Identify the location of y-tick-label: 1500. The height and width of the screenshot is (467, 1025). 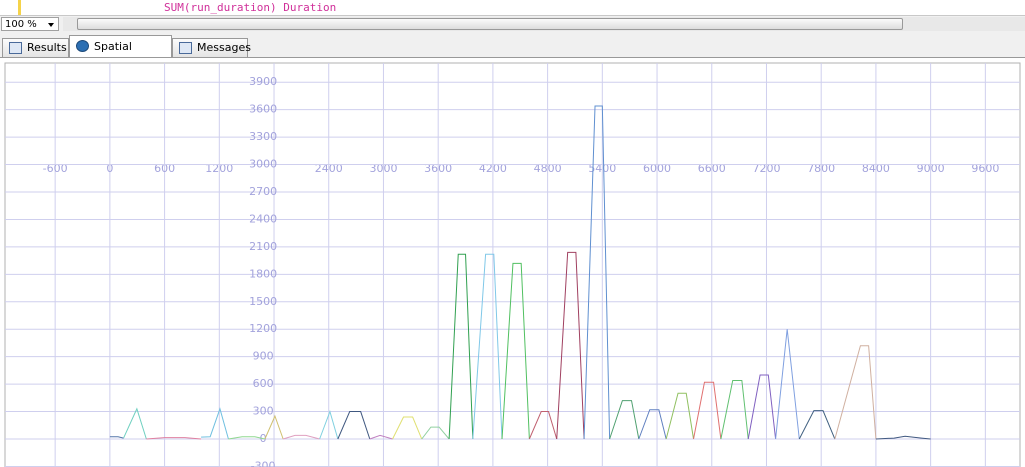
(263, 301).